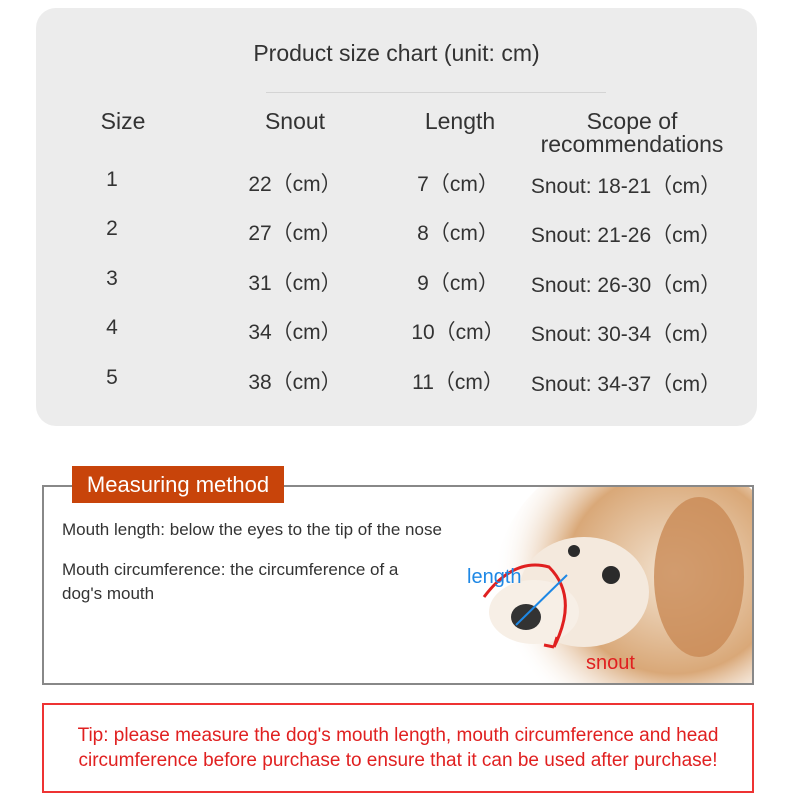  What do you see at coordinates (112, 228) in the screenshot?
I see `cell-size: 2` at bounding box center [112, 228].